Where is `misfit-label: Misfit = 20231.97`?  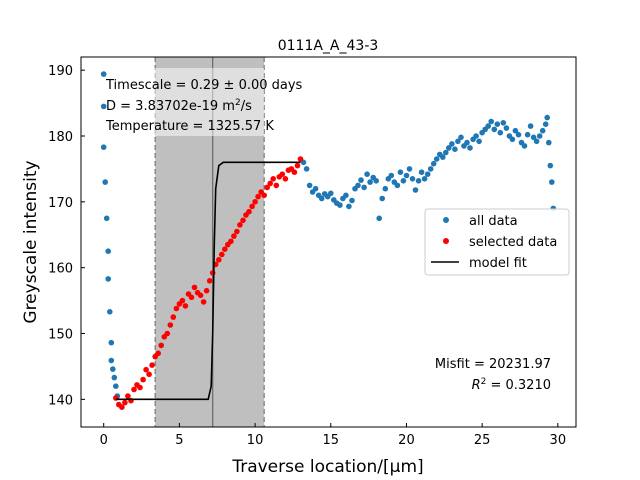 misfit-label: Misfit = 20231.97 is located at coordinates (493, 364).